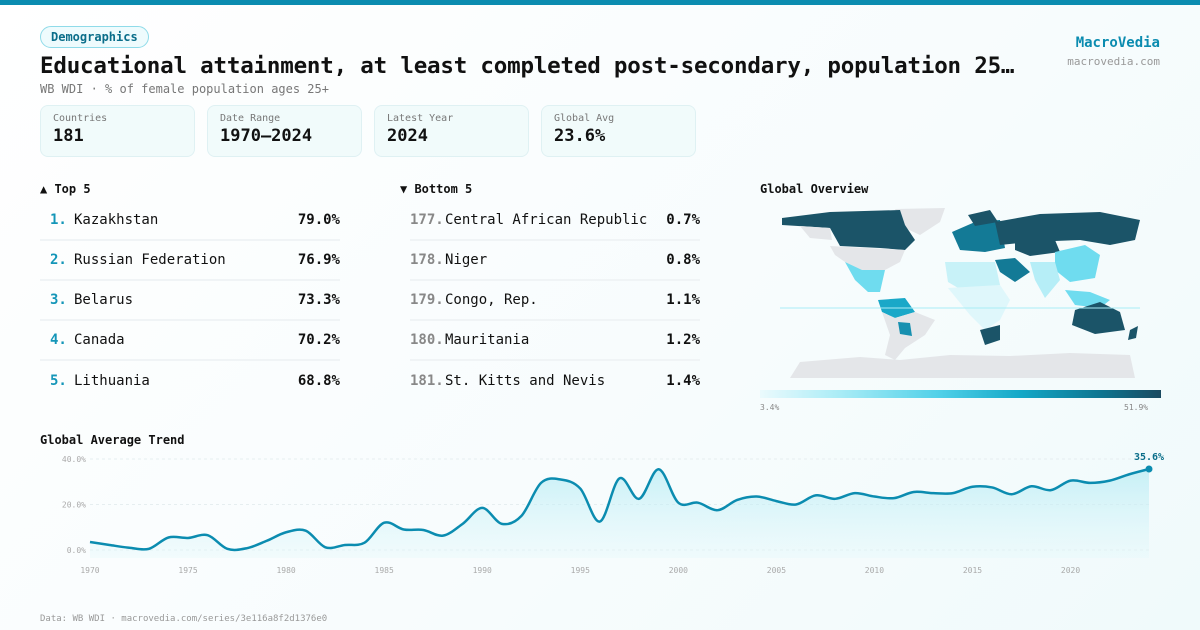  I want to click on list-item: 177. Central African Republic 0.7%, so click(555, 221).